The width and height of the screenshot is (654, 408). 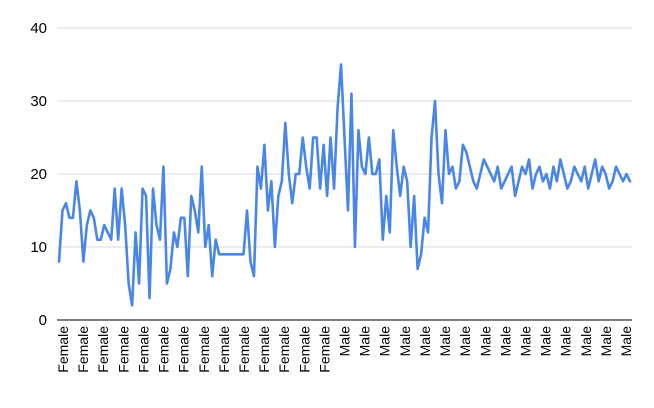 I want to click on y-axis-ticks: 0 10 20 30 40, so click(x=38, y=174).